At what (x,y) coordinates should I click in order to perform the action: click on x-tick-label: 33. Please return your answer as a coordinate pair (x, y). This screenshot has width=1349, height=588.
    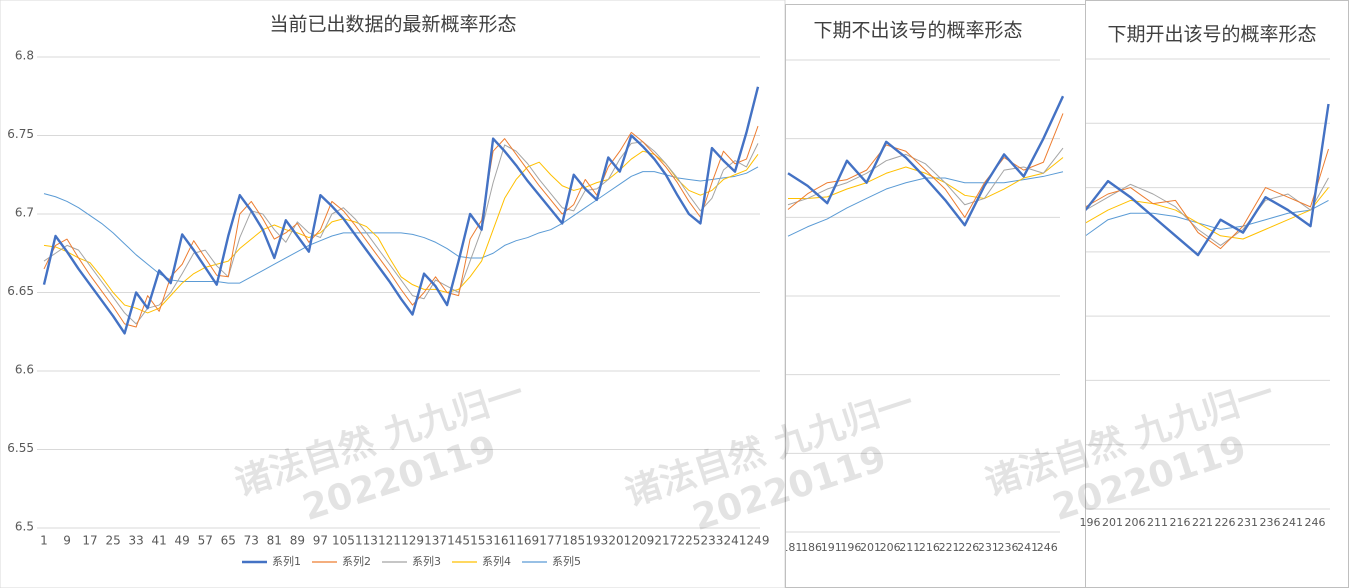
    Looking at the image, I should click on (135, 541).